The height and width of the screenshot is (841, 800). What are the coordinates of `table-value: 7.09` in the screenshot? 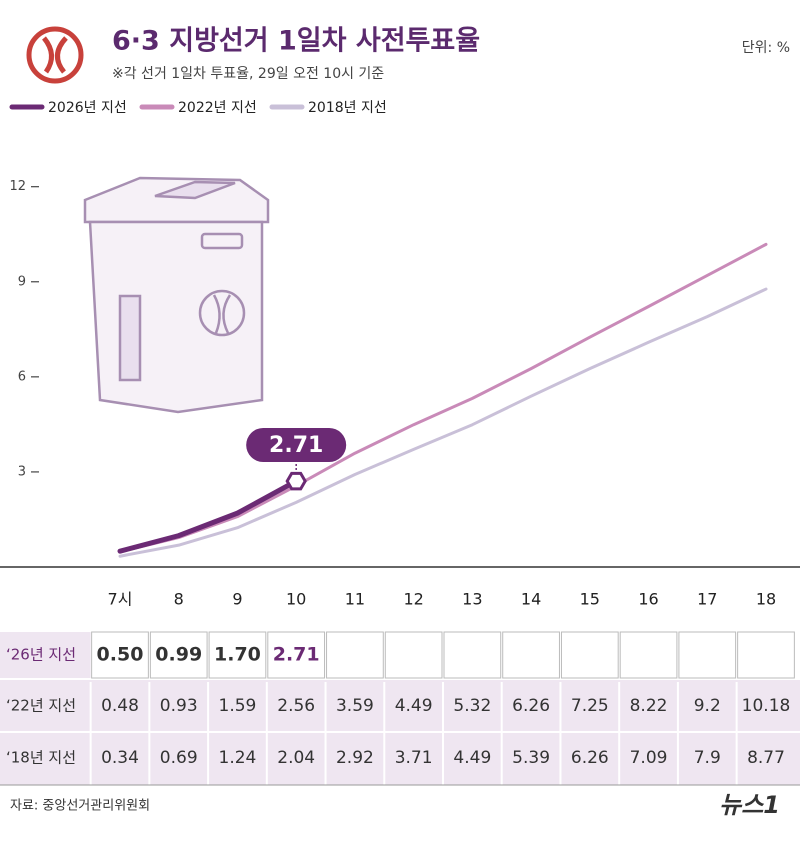 It's located at (649, 758).